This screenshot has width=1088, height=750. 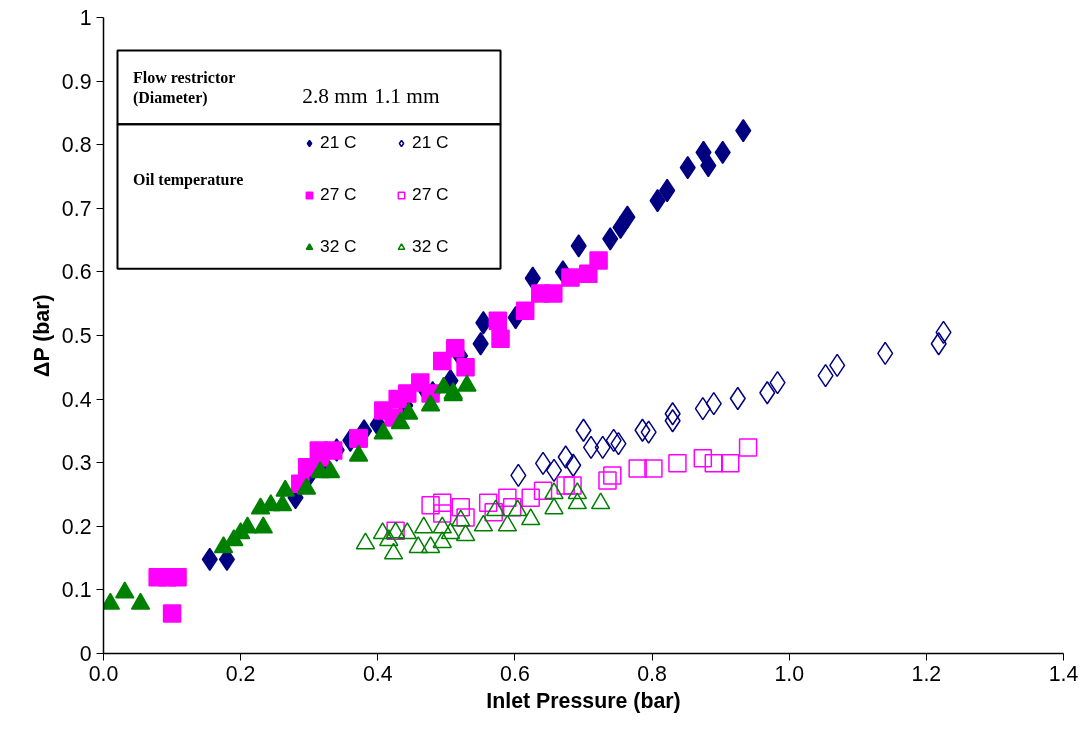 What do you see at coordinates (76, 463) in the screenshot?
I see `y-tick-label: 0.3` at bounding box center [76, 463].